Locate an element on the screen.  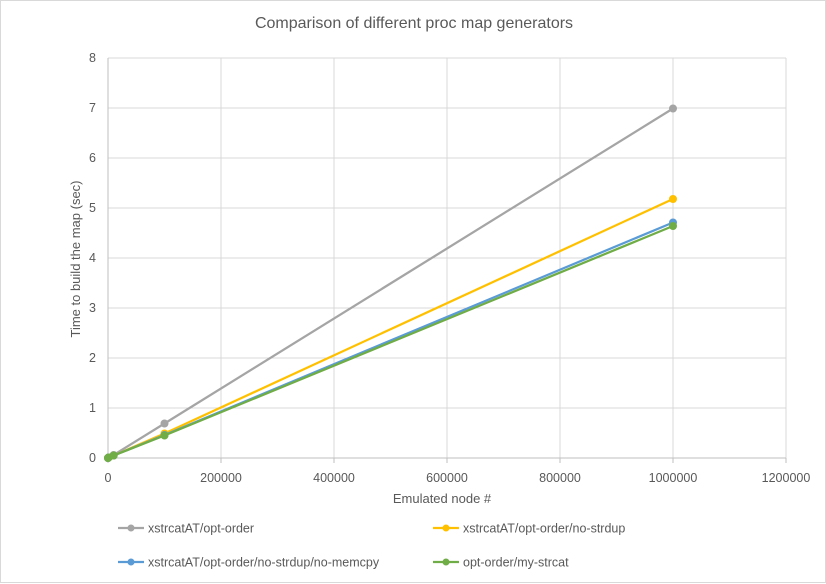
y-tick-label: 7 is located at coordinates (92, 108).